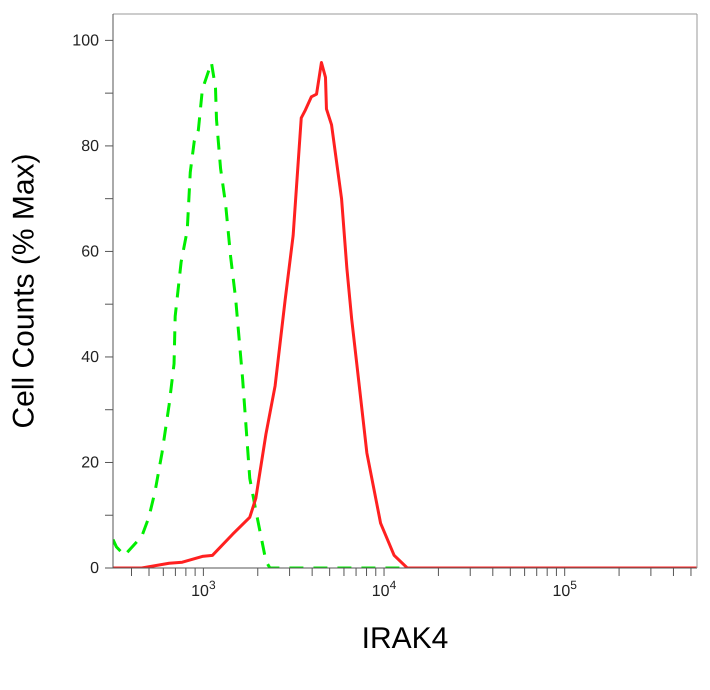 Image resolution: width=710 pixels, height=690 pixels. I want to click on y-tick-label: 20, so click(90, 463).